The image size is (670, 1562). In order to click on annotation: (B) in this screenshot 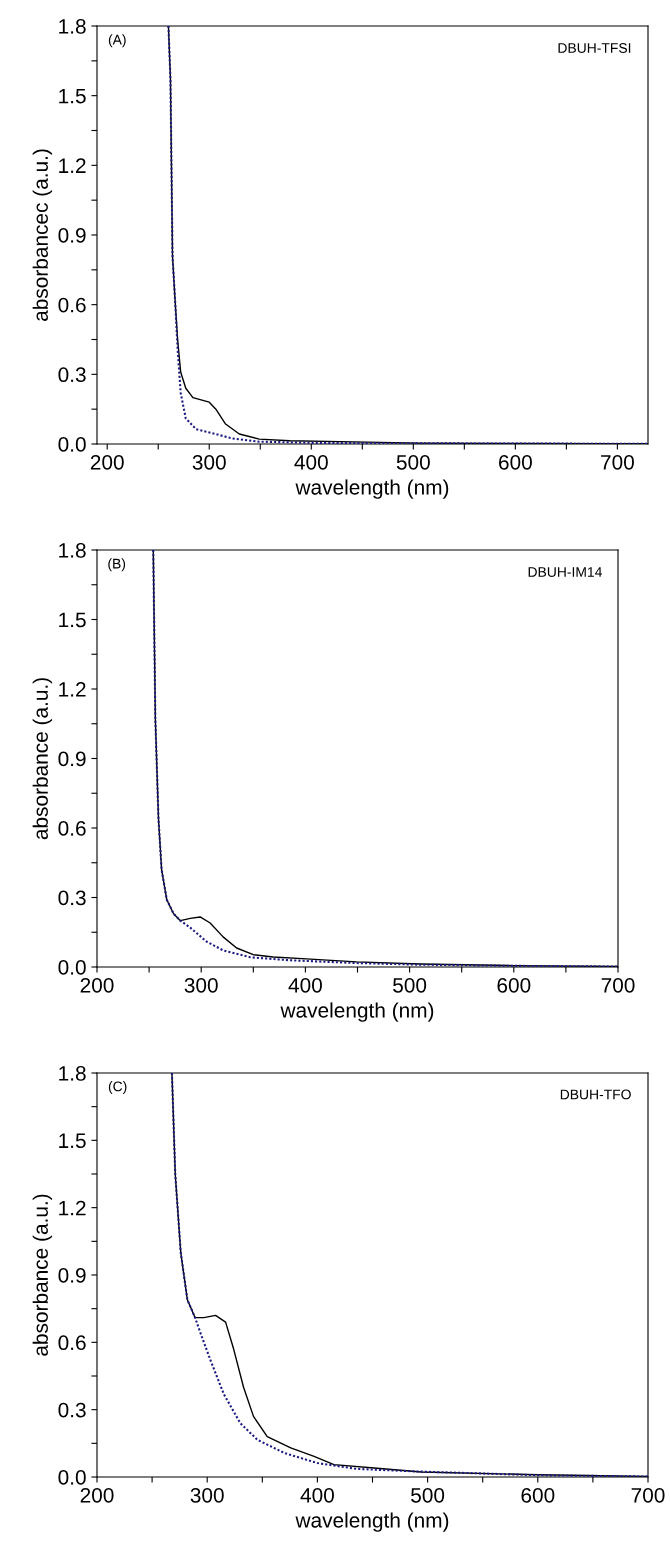, I will do `click(117, 565)`.